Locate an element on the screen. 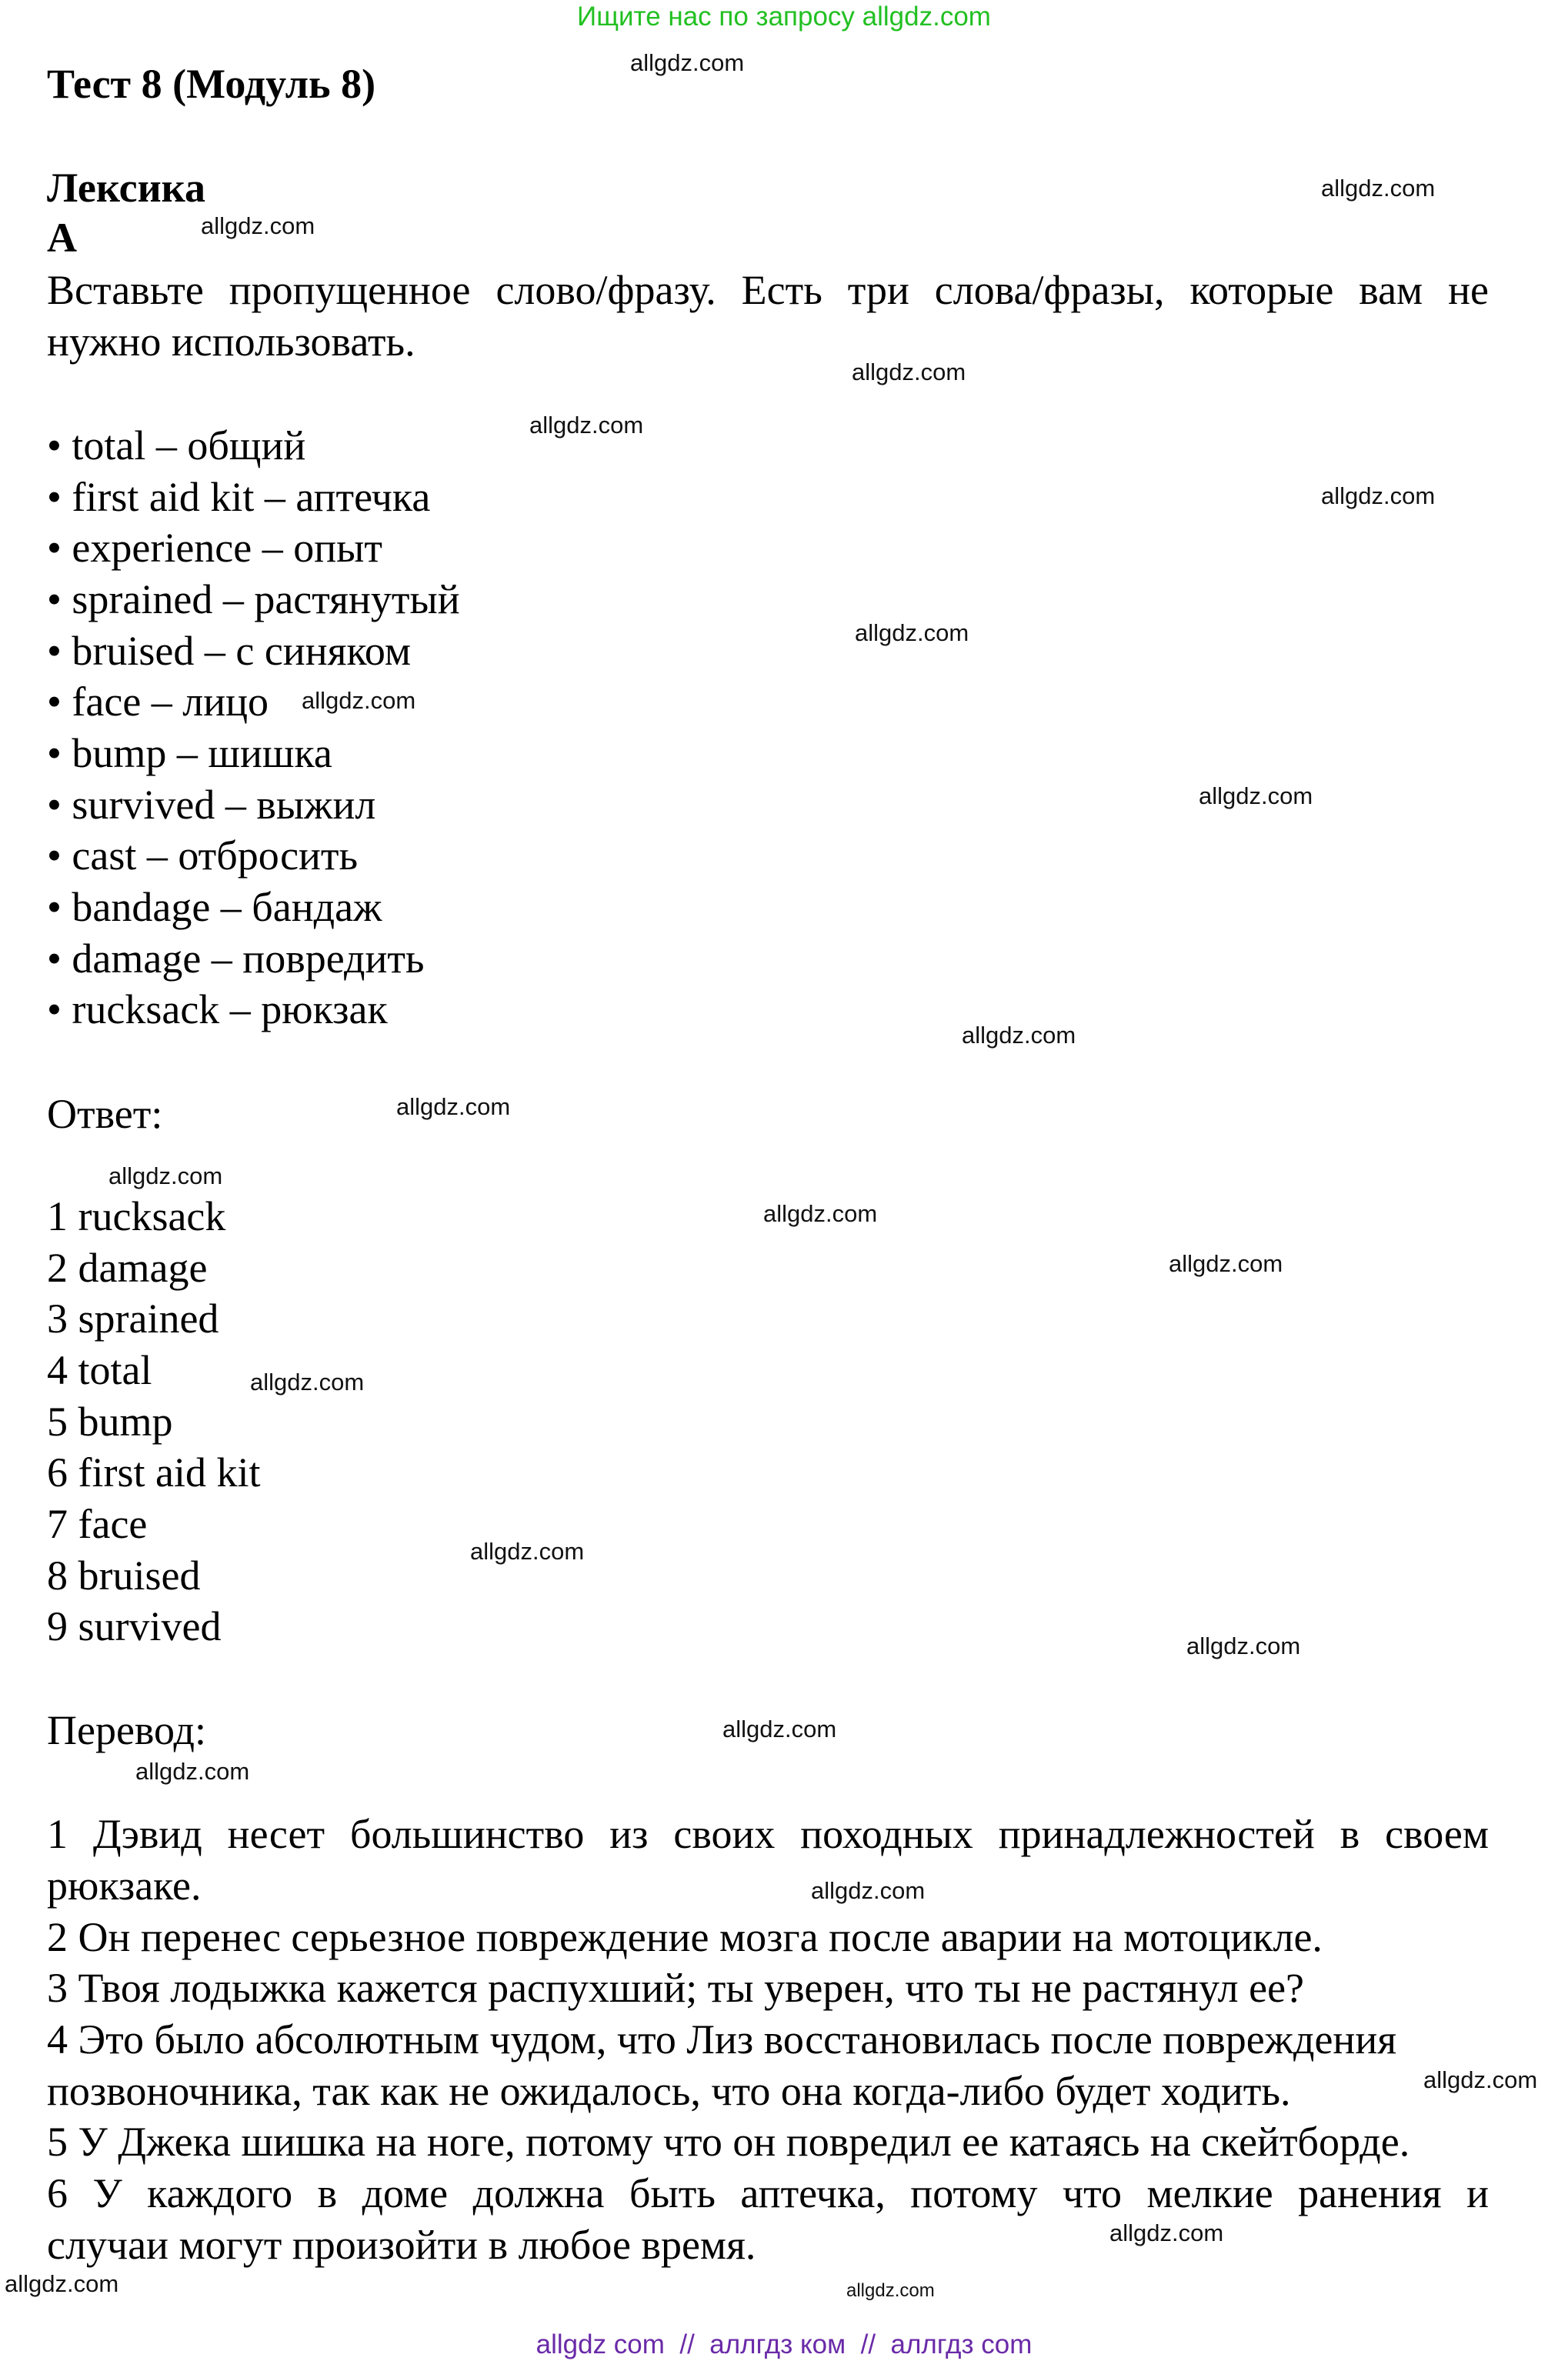 Image resolution: width=1568 pixels, height=2371 pixels. section-heading: Лексика is located at coordinates (126, 188).